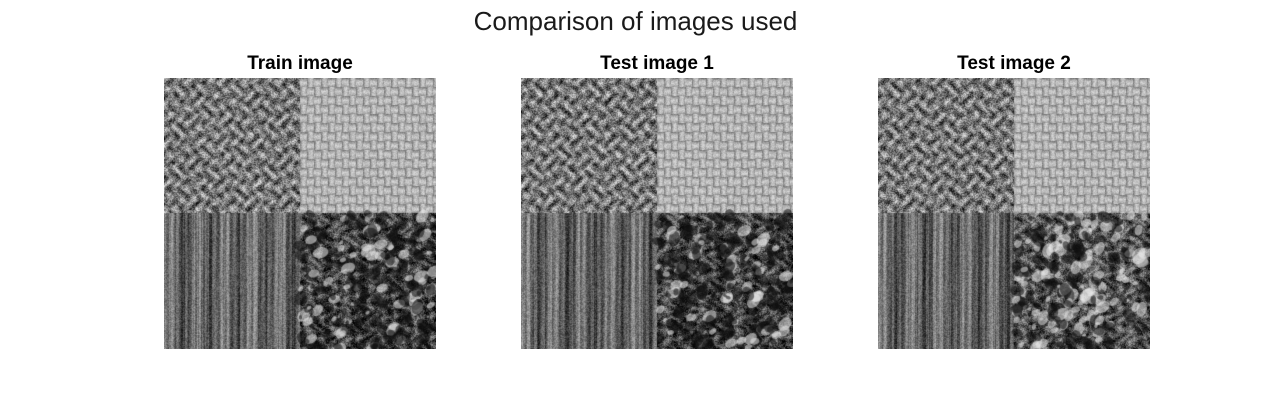 Image resolution: width=1271 pixels, height=411 pixels. Describe the element at coordinates (300, 63) in the screenshot. I see `panel-title: Train image` at that location.